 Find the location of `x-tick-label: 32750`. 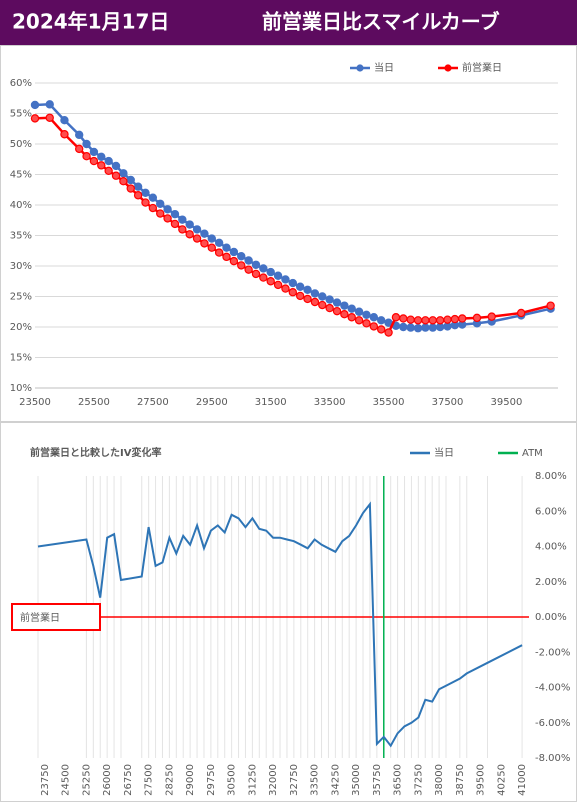

x-tick-label: 32750 is located at coordinates (294, 780).